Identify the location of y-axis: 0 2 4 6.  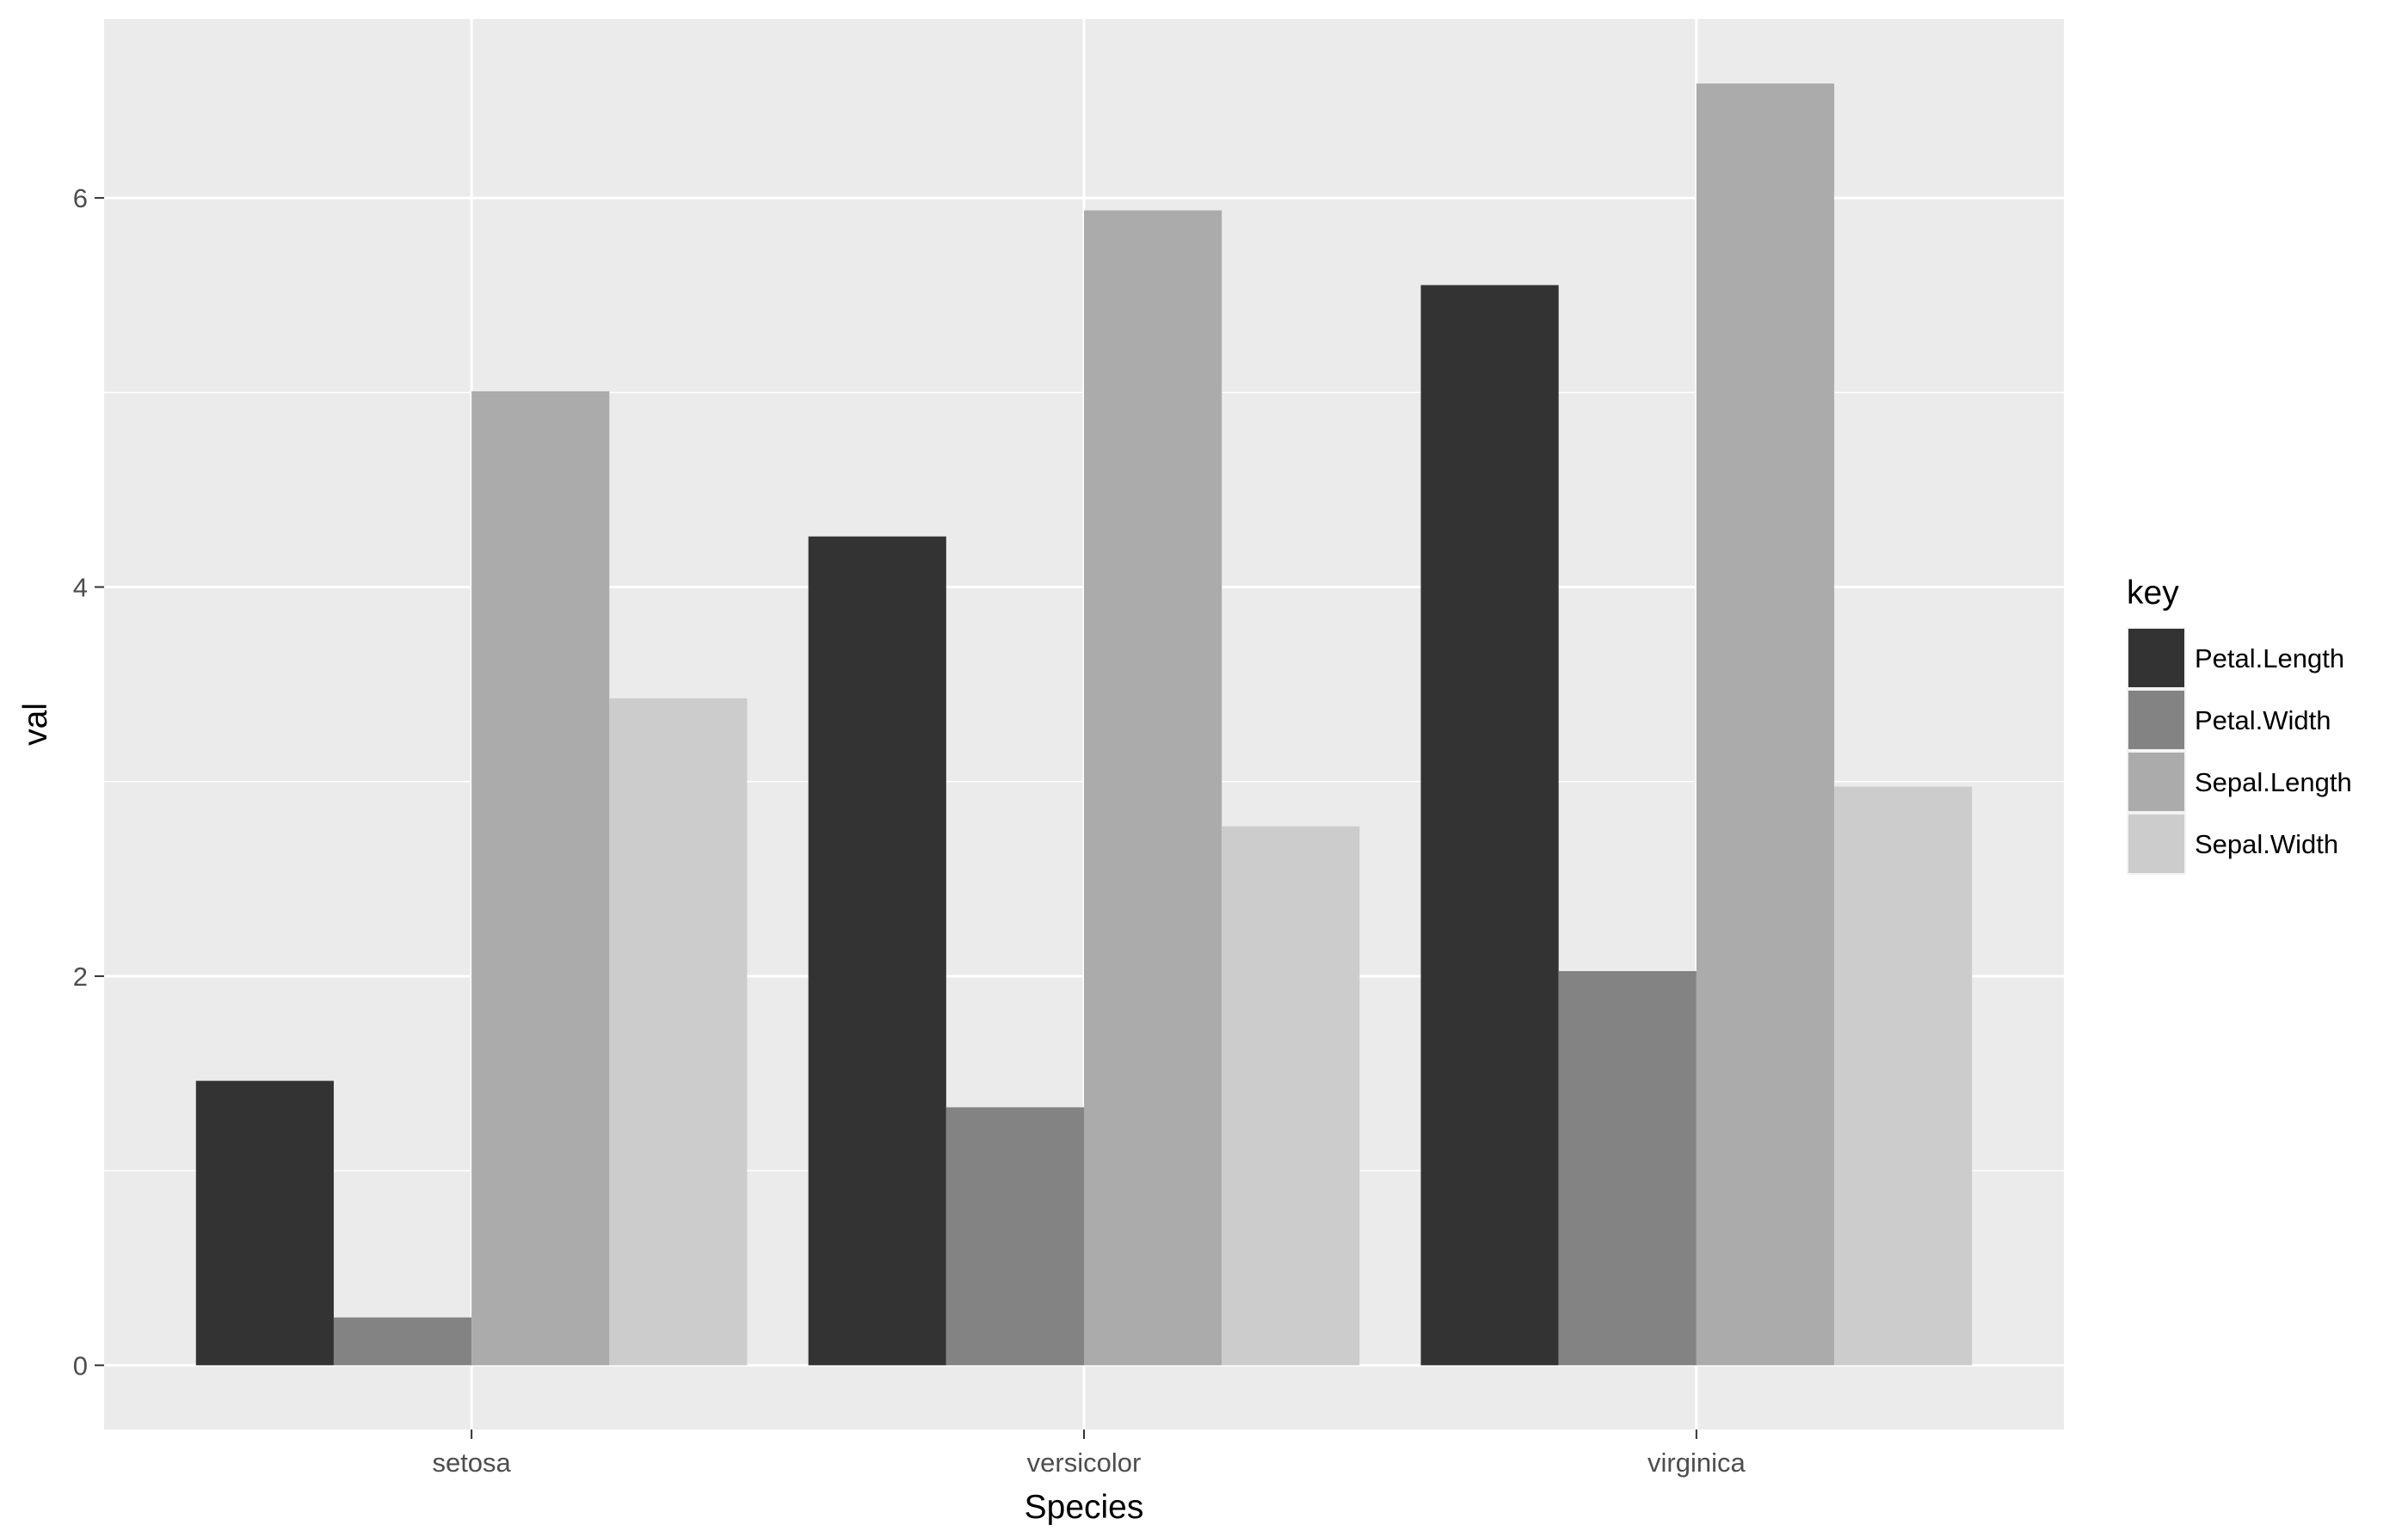
(88, 781).